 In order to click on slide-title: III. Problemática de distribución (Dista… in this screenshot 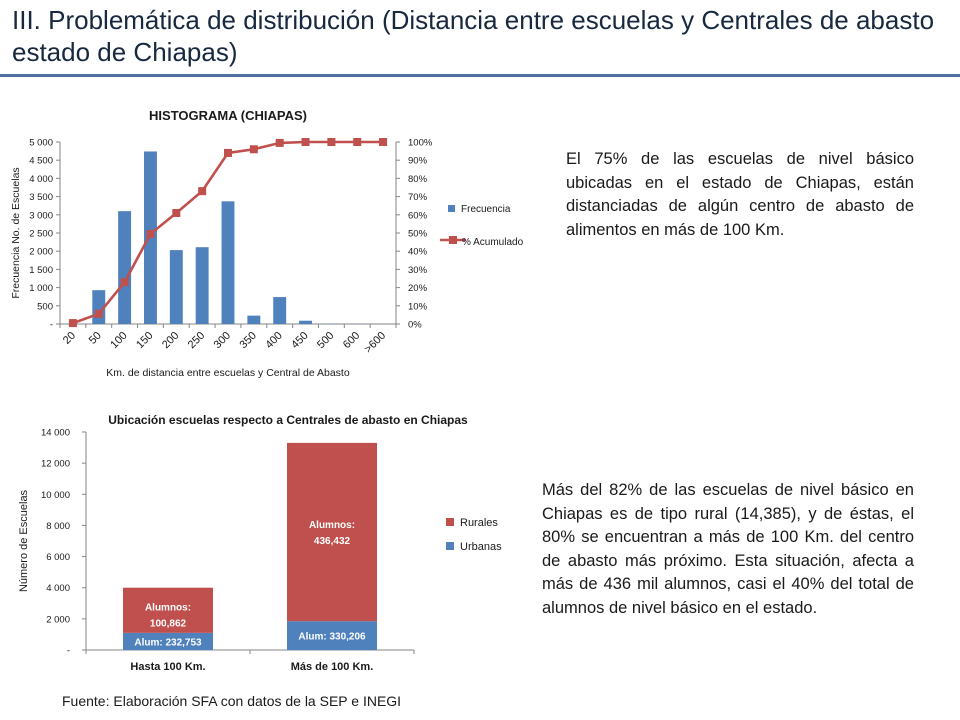, I will do `click(473, 36)`.